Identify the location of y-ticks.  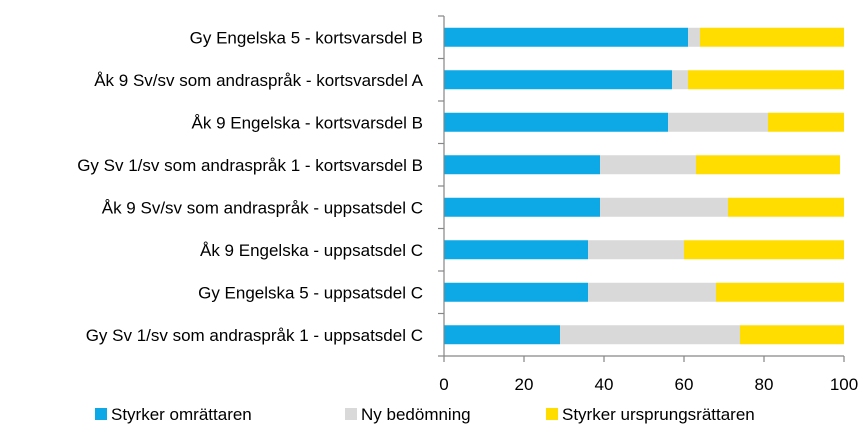
(441, 186).